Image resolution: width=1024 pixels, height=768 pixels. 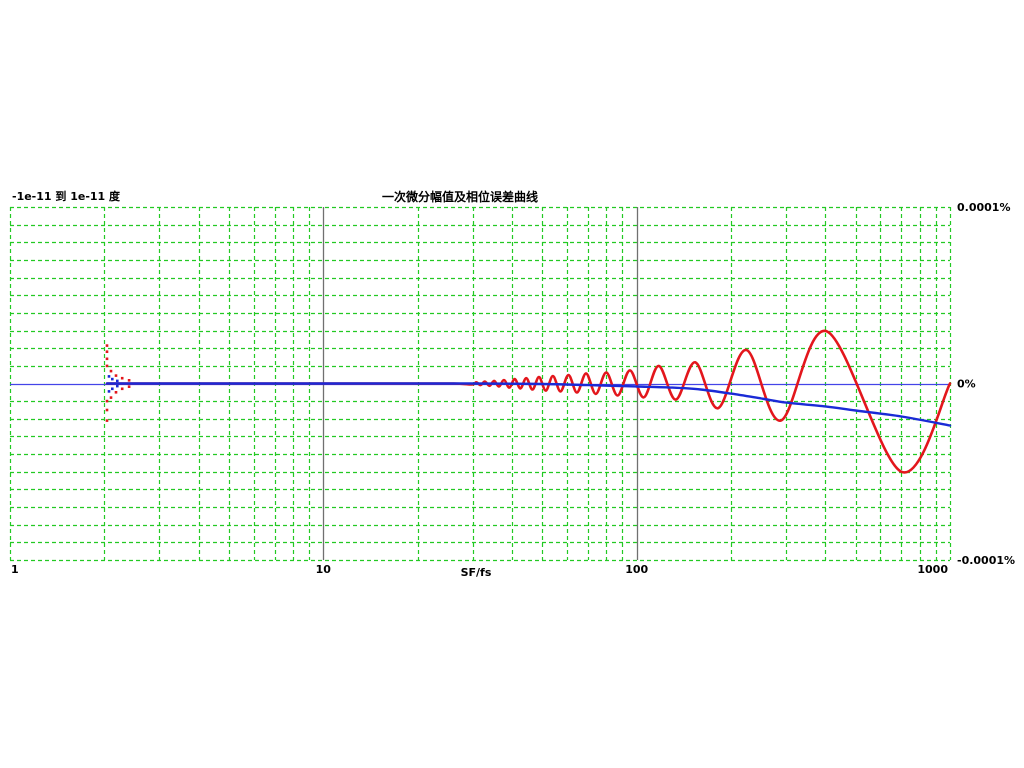 What do you see at coordinates (66, 196) in the screenshot?
I see `chart-range-note: -1e-11 到 1e-11 度` at bounding box center [66, 196].